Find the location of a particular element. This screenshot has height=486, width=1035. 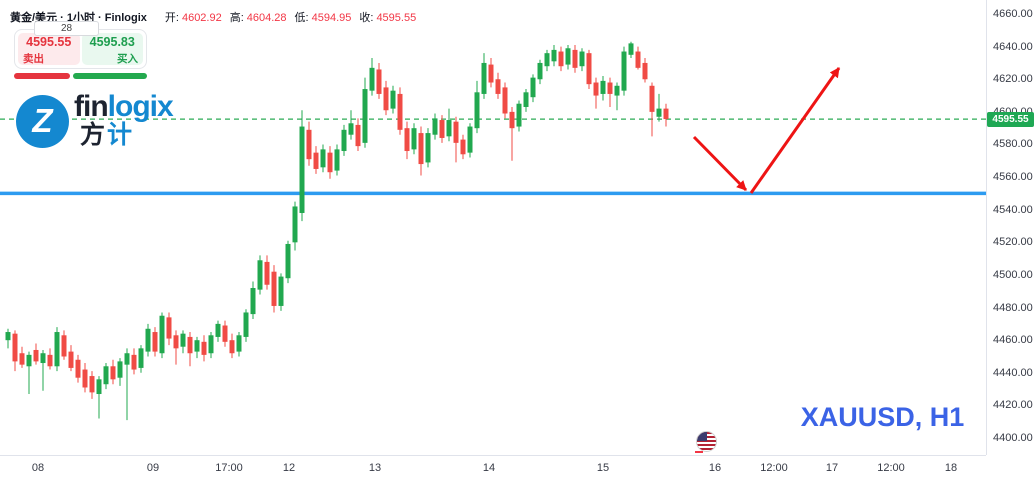

buy-price: 4595.83 is located at coordinates (112, 42).